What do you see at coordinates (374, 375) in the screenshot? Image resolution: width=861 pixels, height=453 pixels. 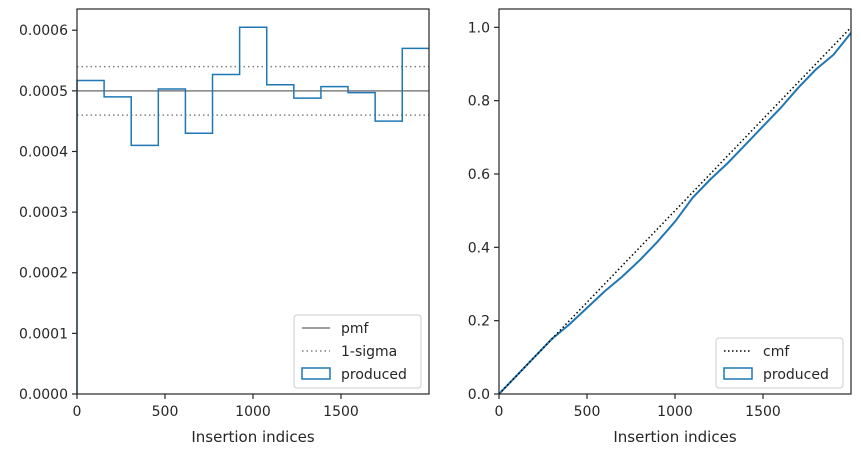 I see `legend-produced-label: produced` at bounding box center [374, 375].